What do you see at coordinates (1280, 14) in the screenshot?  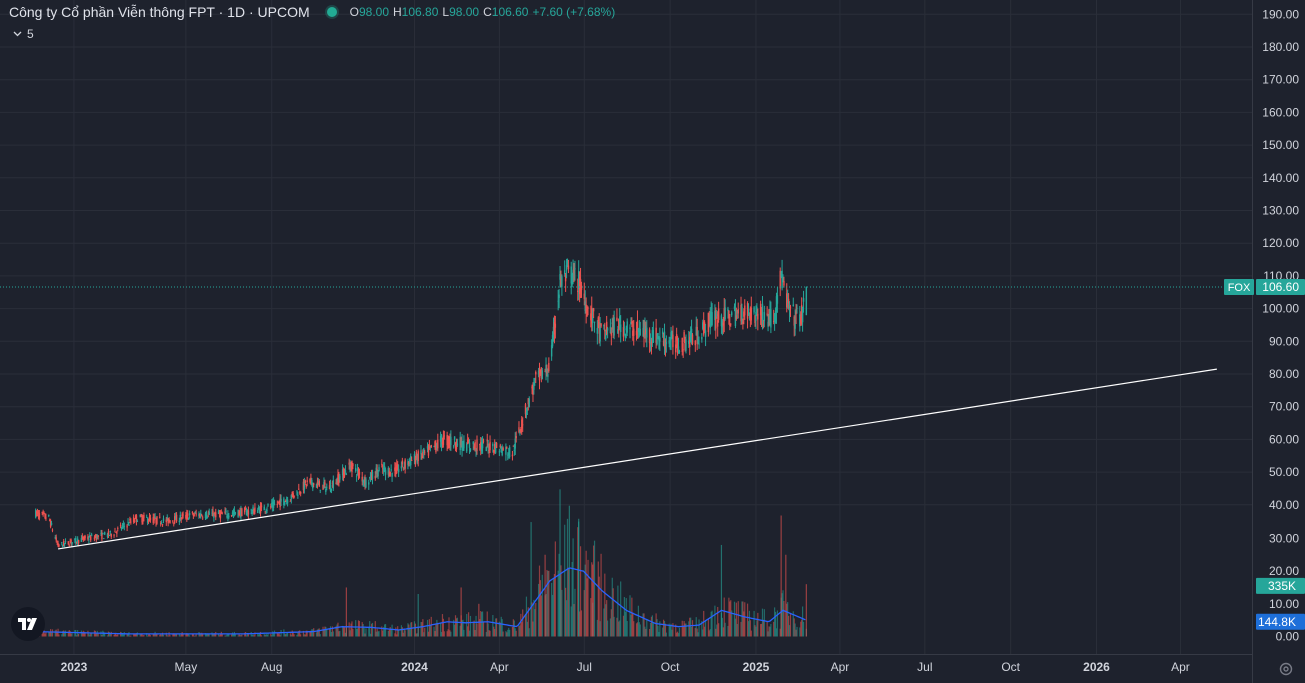 I see `price-tick-label: 190.00` at bounding box center [1280, 14].